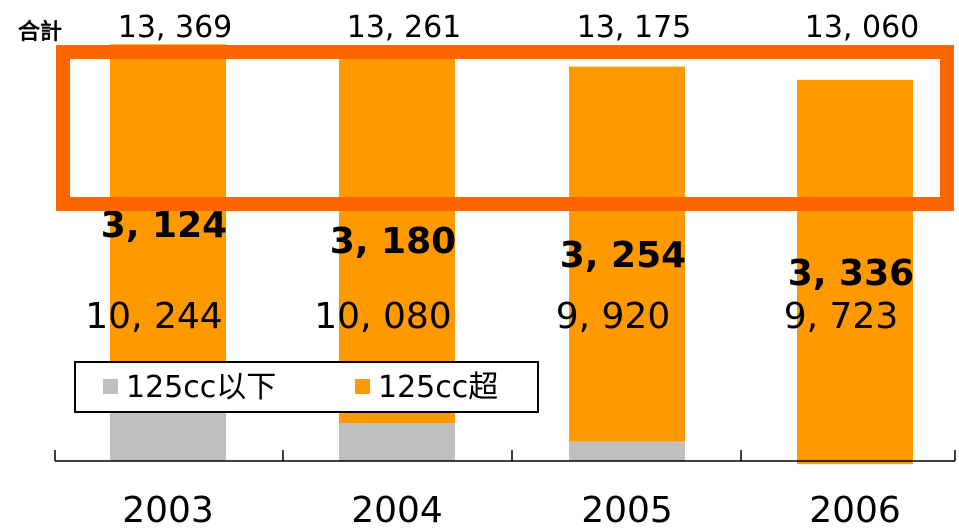 This screenshot has width=959, height=531. Describe the element at coordinates (40, 32) in the screenshot. I see `totals-label: 合計` at that location.